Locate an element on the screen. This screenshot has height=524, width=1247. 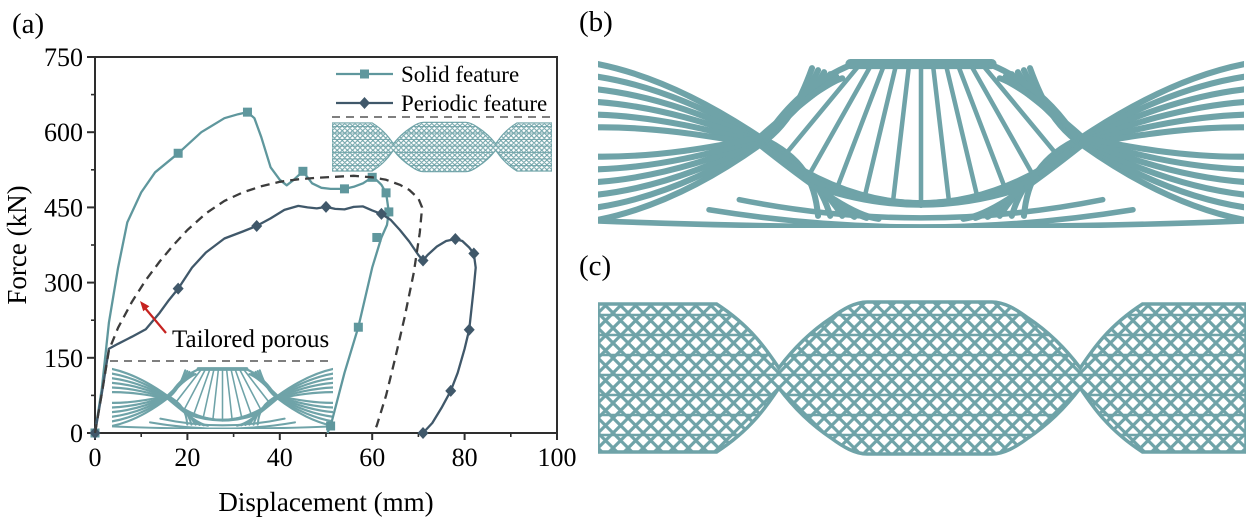
panel-label-b: (b) is located at coordinates (596, 22).